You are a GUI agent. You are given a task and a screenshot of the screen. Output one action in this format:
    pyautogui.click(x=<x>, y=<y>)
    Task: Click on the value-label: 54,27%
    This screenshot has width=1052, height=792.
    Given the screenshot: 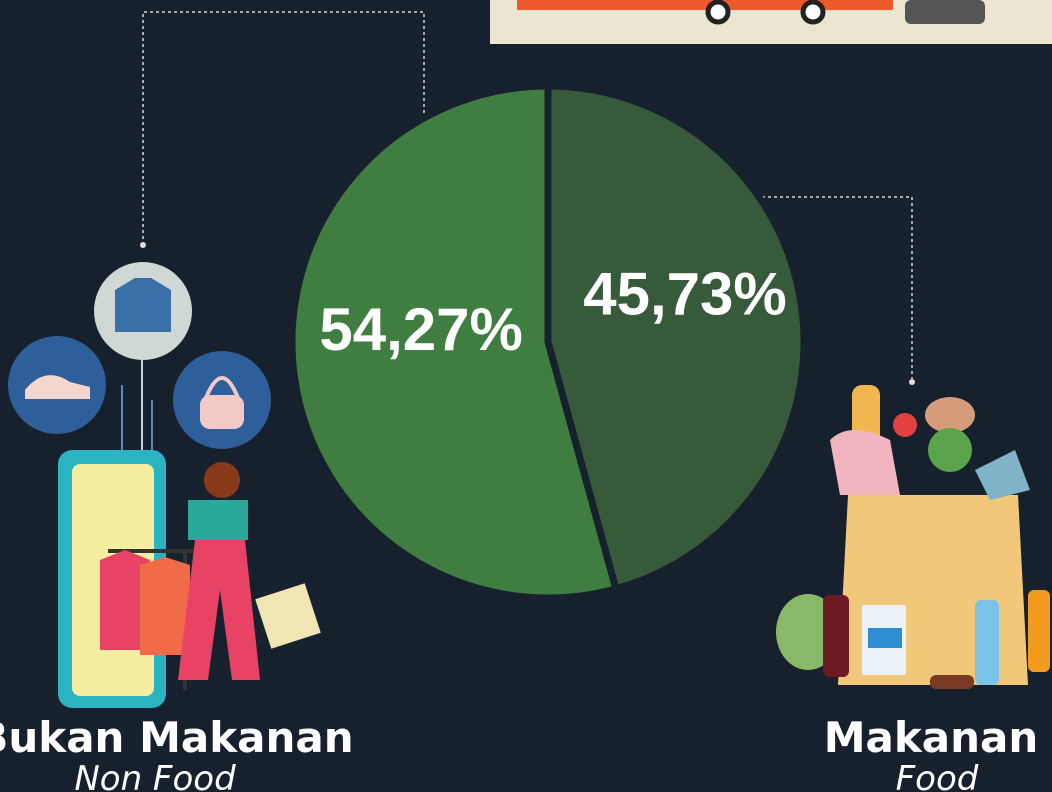 What is the action you would take?
    pyautogui.click(x=421, y=329)
    